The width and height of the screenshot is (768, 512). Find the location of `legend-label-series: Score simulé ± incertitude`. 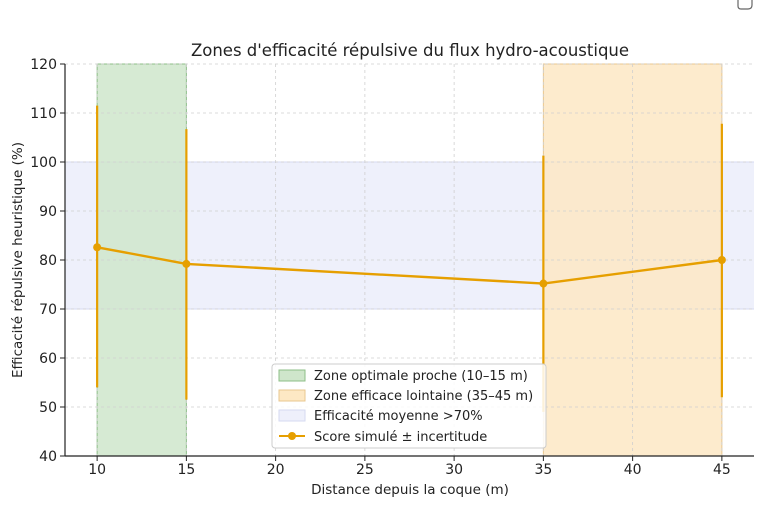

legend-label-series: Score simulé ± incertitude is located at coordinates (400, 437).